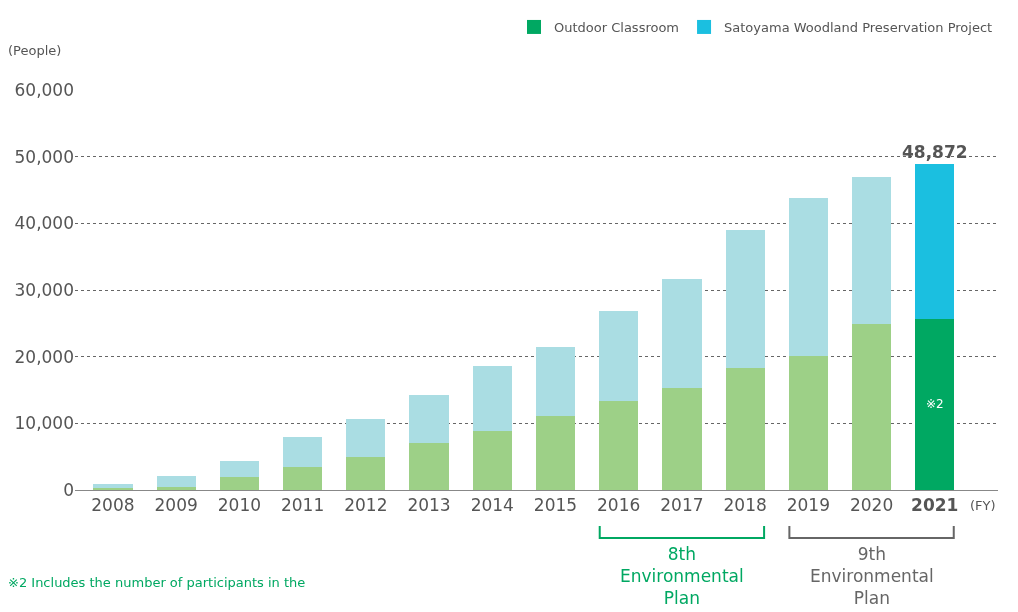 The width and height of the screenshot is (1018, 612). What do you see at coordinates (429, 505) in the screenshot?
I see `x-tick-label: 2013` at bounding box center [429, 505].